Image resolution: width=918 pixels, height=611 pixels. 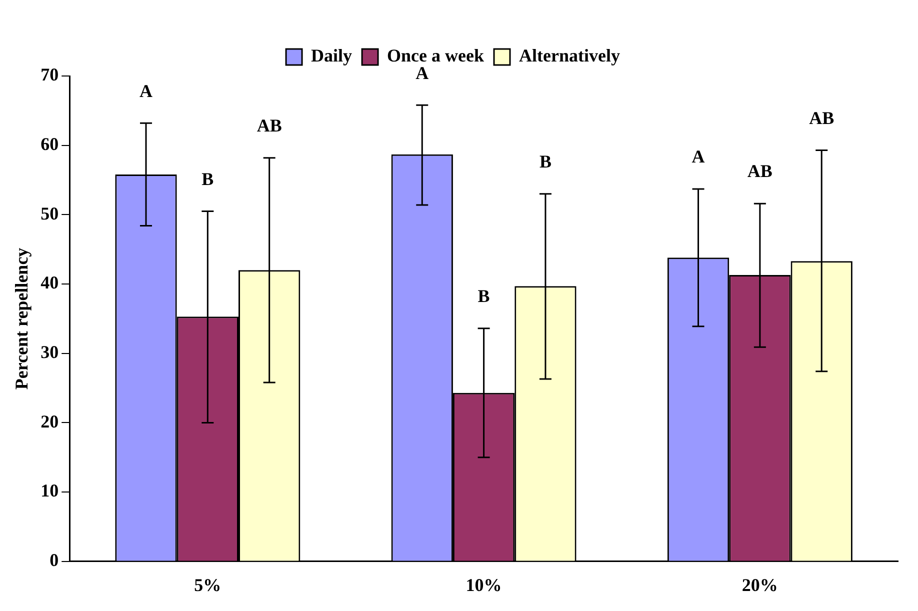 What do you see at coordinates (484, 584) in the screenshot?
I see `x-tick-label: 10%` at bounding box center [484, 584].